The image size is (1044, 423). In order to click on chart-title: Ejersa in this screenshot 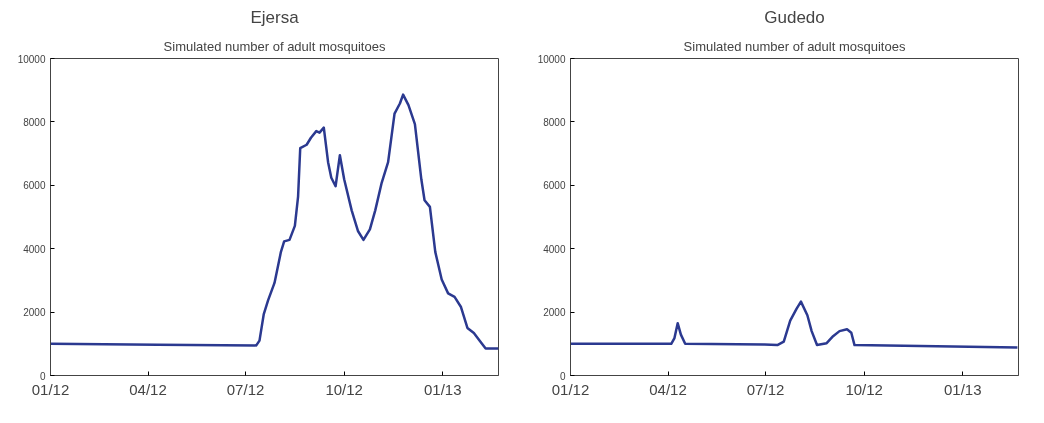, I will do `click(275, 17)`.